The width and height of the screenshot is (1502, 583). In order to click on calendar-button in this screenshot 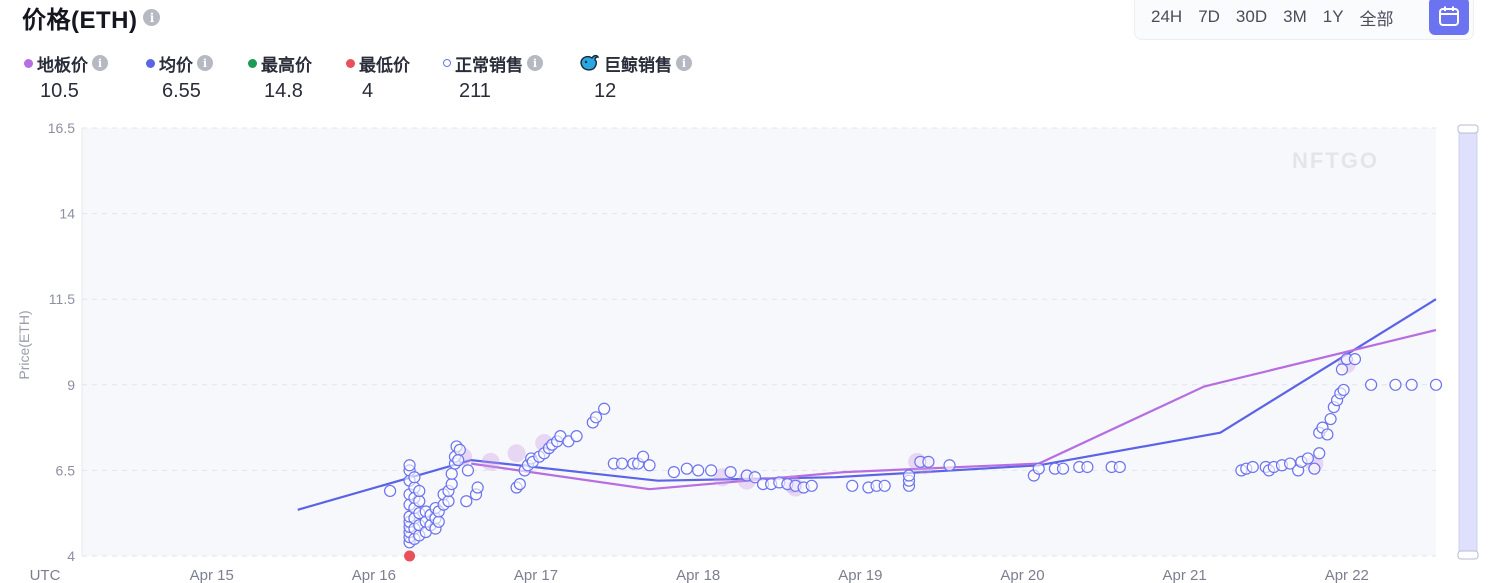, I will do `click(1449, 17)`.